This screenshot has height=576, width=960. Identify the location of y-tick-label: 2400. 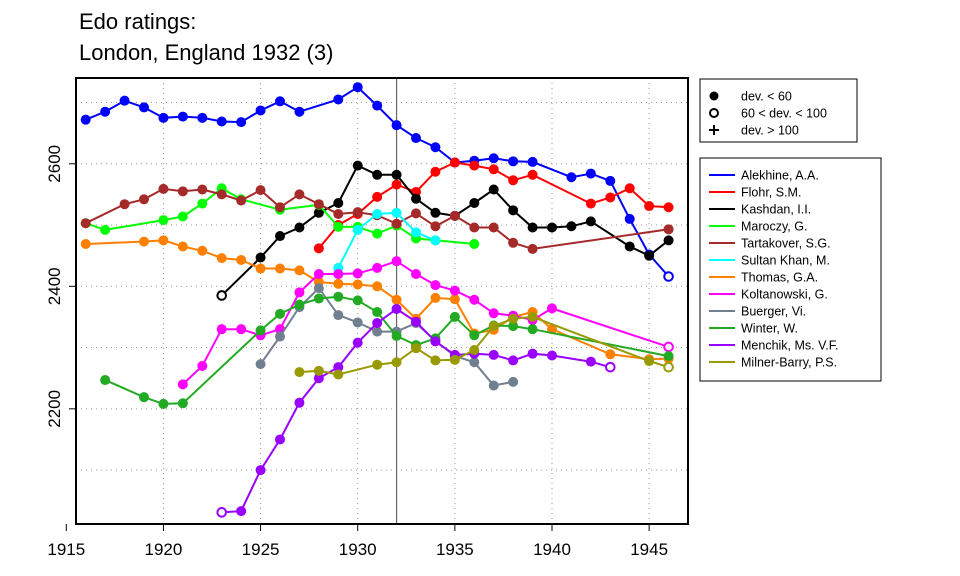
(54, 286).